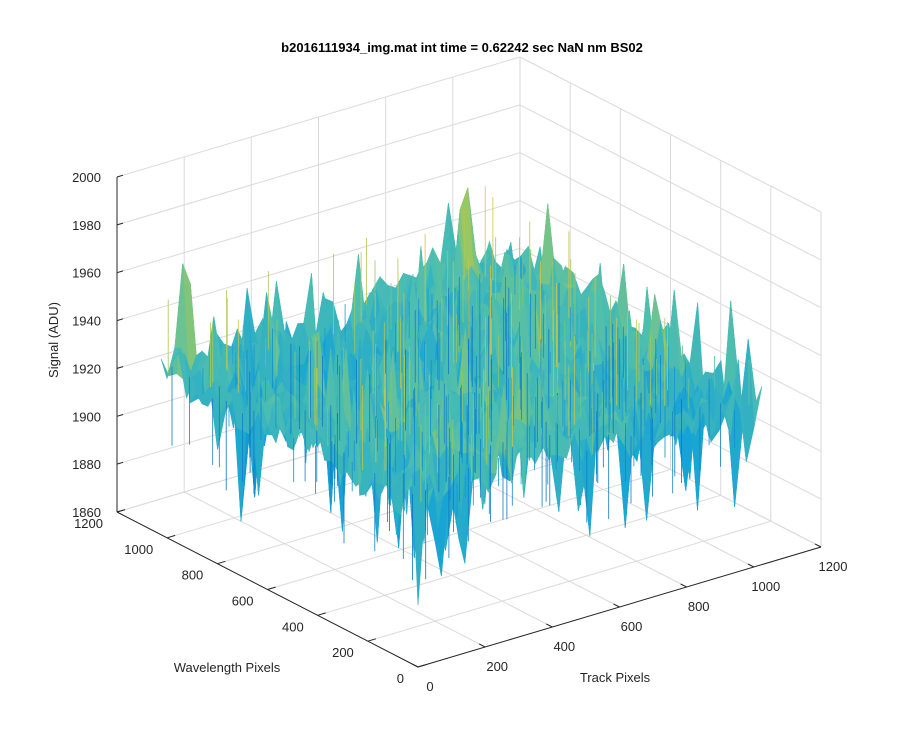  I want to click on y-tick-label: 800, so click(193, 575).